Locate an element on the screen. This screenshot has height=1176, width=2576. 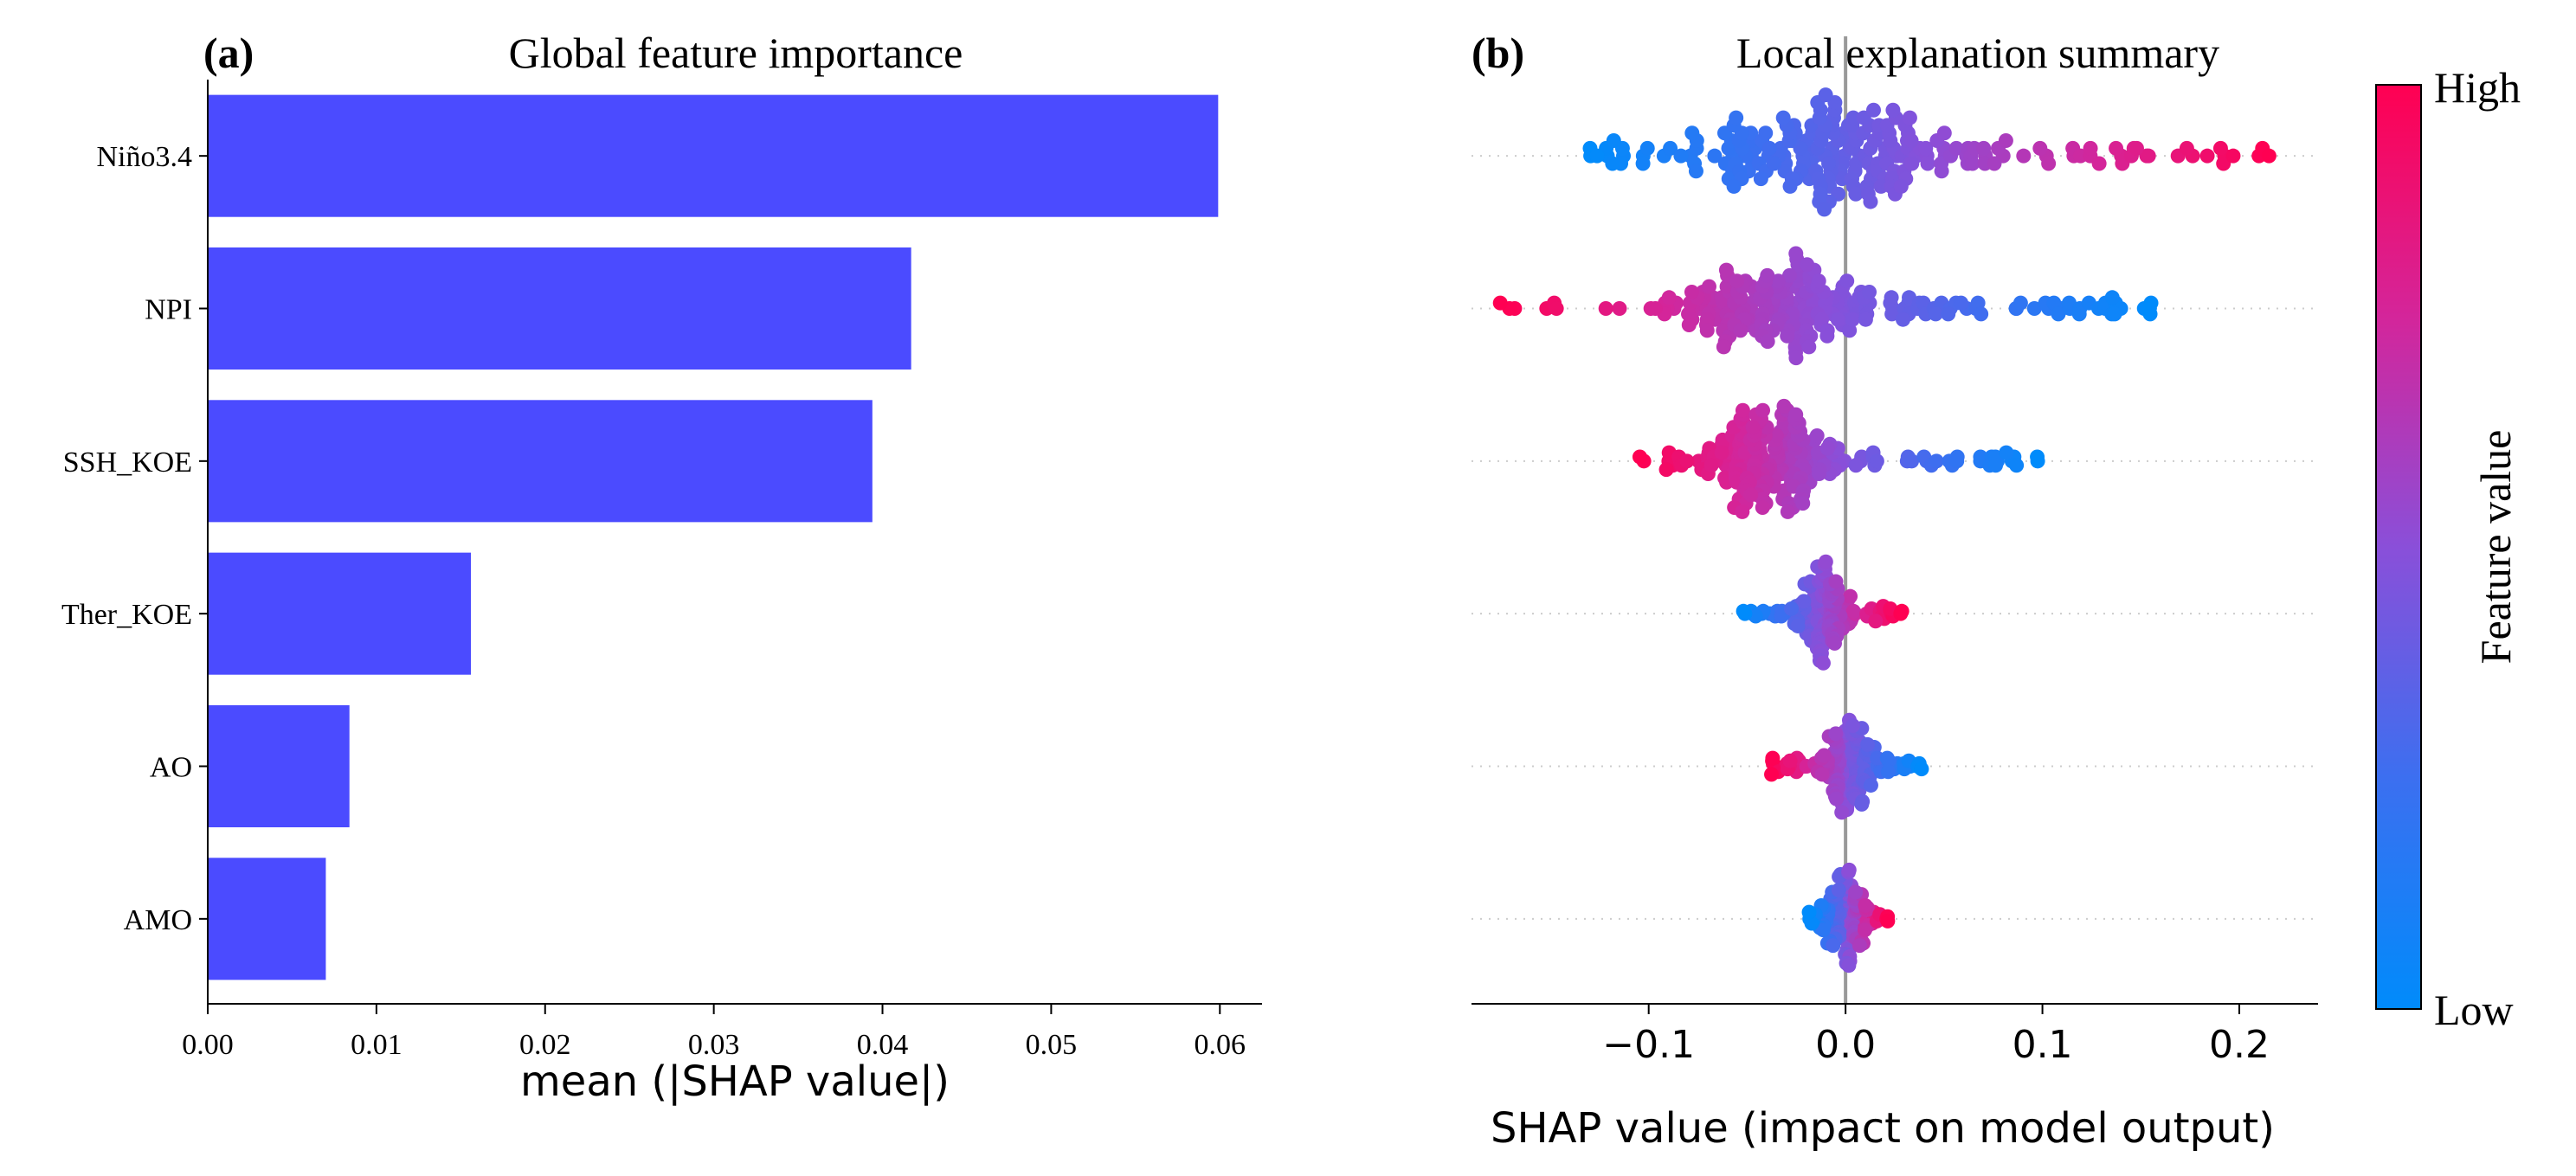
category-label-3: Ther_KOE is located at coordinates (126, 615).